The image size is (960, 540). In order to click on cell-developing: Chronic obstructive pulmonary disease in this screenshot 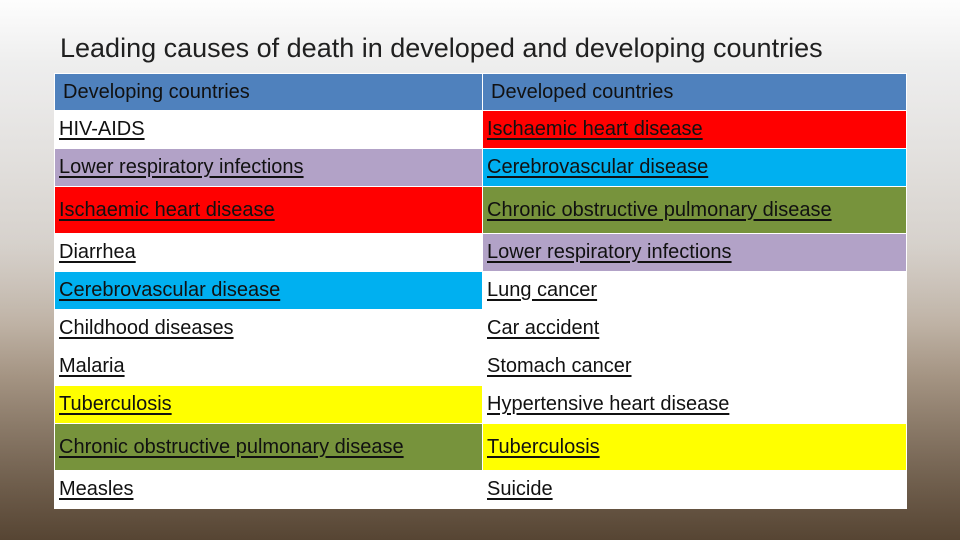, I will do `click(268, 447)`.